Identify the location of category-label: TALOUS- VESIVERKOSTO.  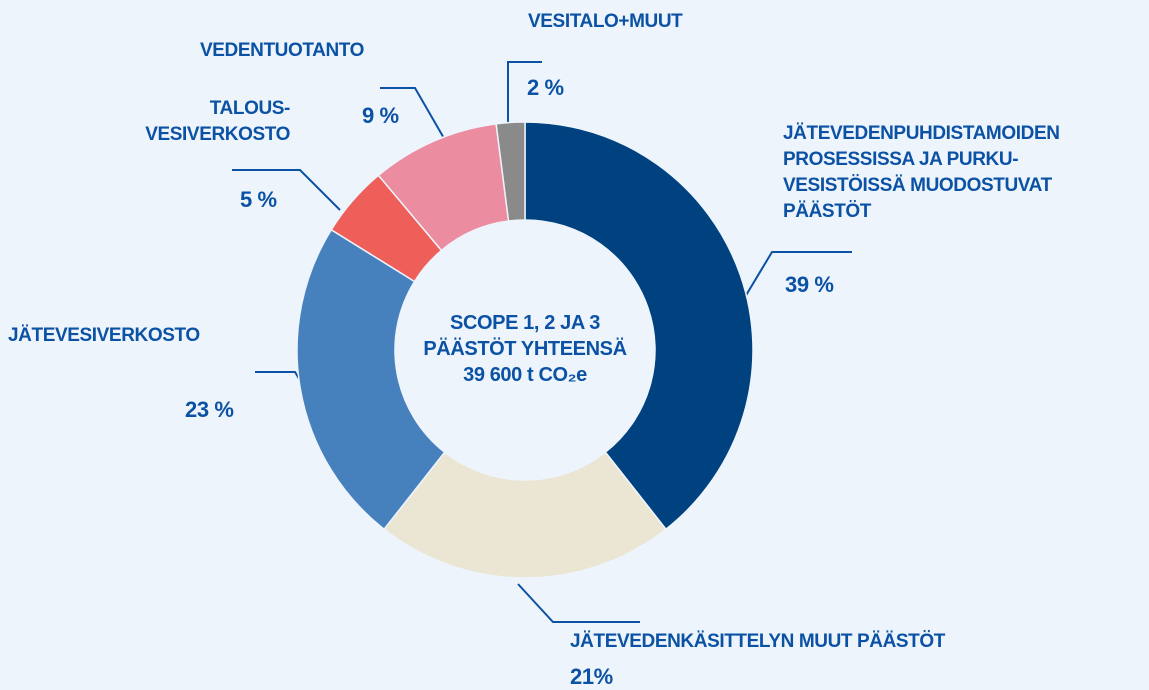
(217, 121).